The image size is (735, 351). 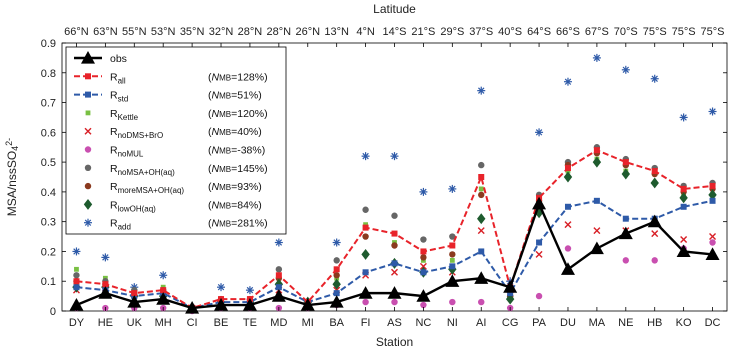 I want to click on legend-entry: RKettle (NMB=120%), so click(x=176, y=115).